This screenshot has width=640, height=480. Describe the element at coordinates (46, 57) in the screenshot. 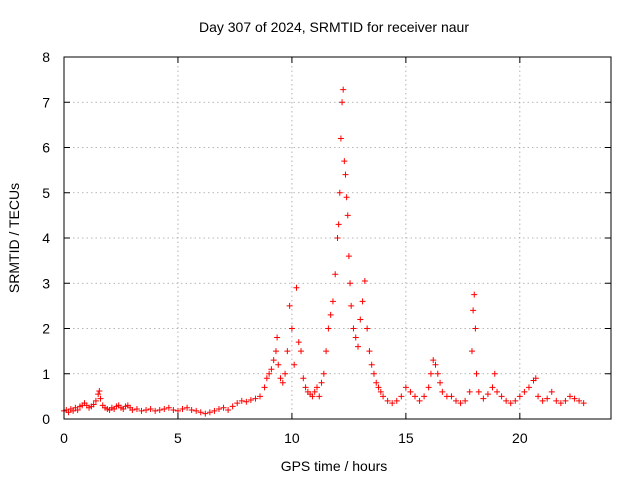

I see `y-tick-label: 8` at that location.